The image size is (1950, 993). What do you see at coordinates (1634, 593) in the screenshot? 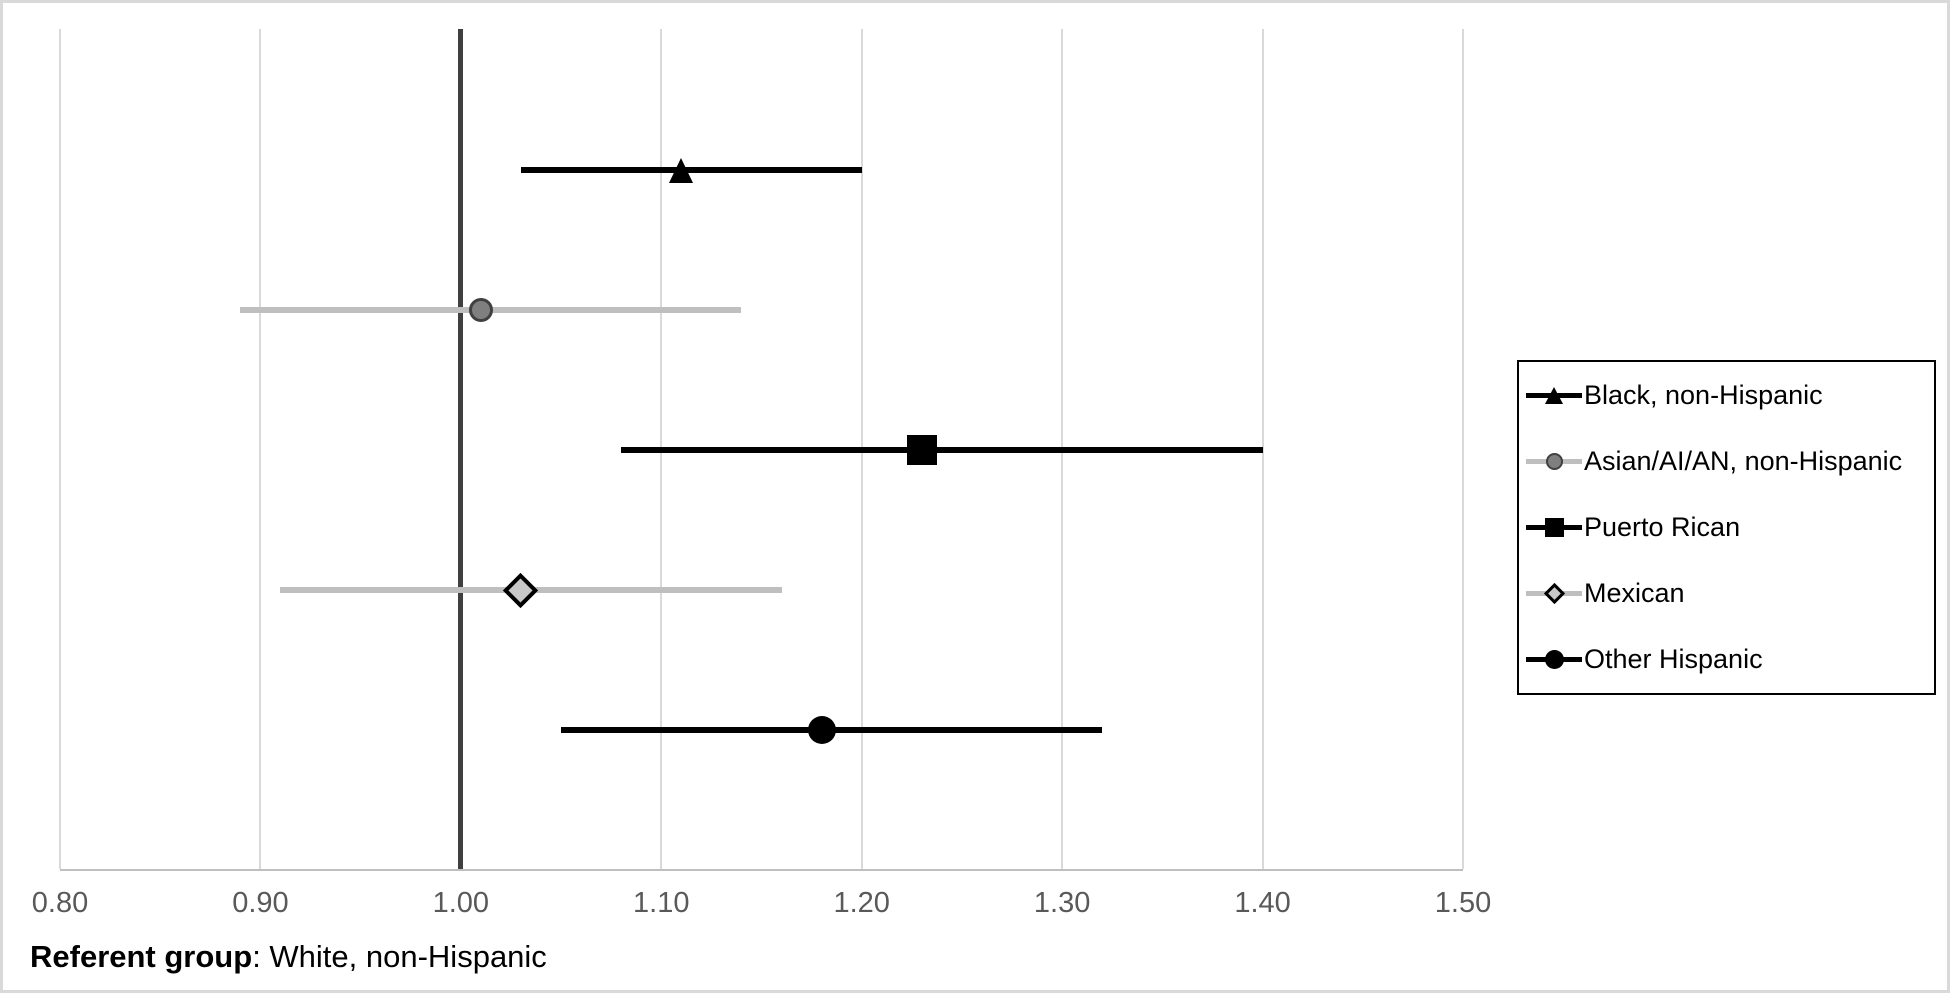
I see `legend-label: Mexican` at bounding box center [1634, 593].